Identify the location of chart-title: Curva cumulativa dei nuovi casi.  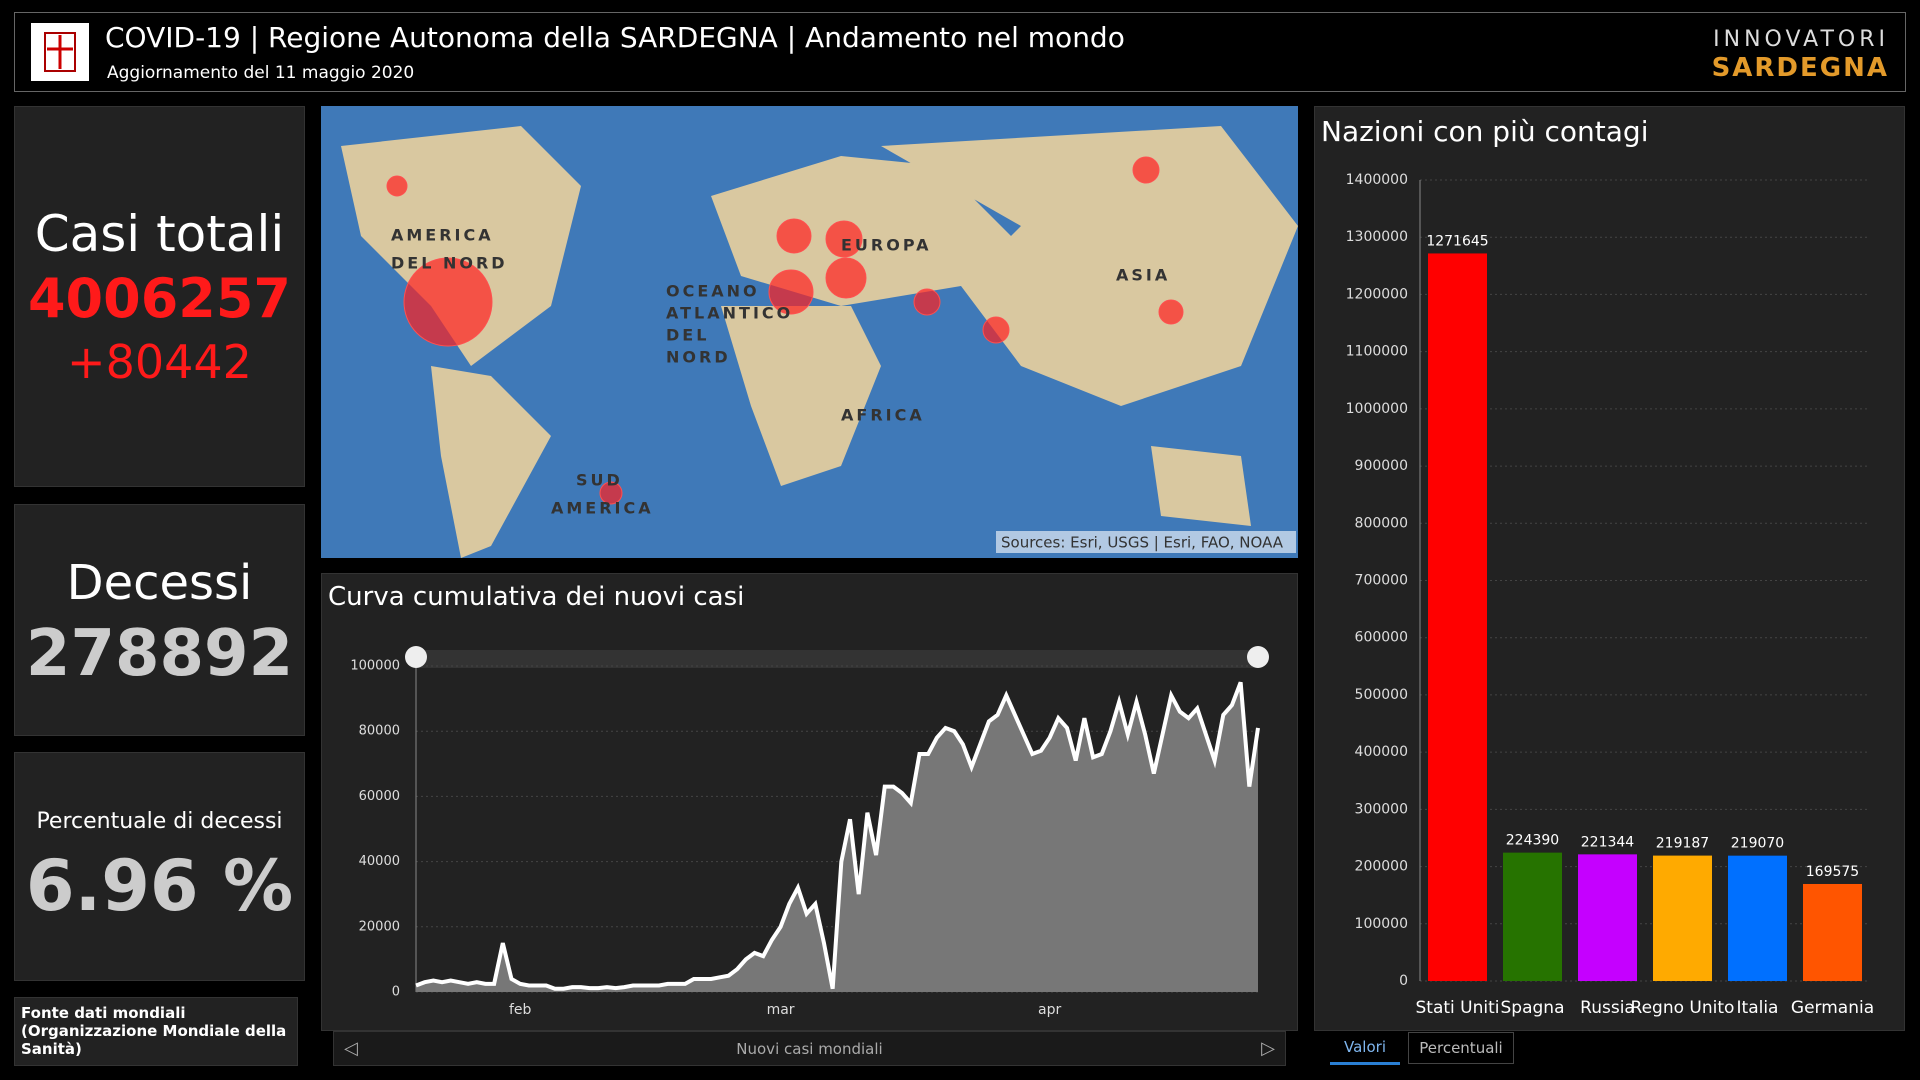
(536, 597).